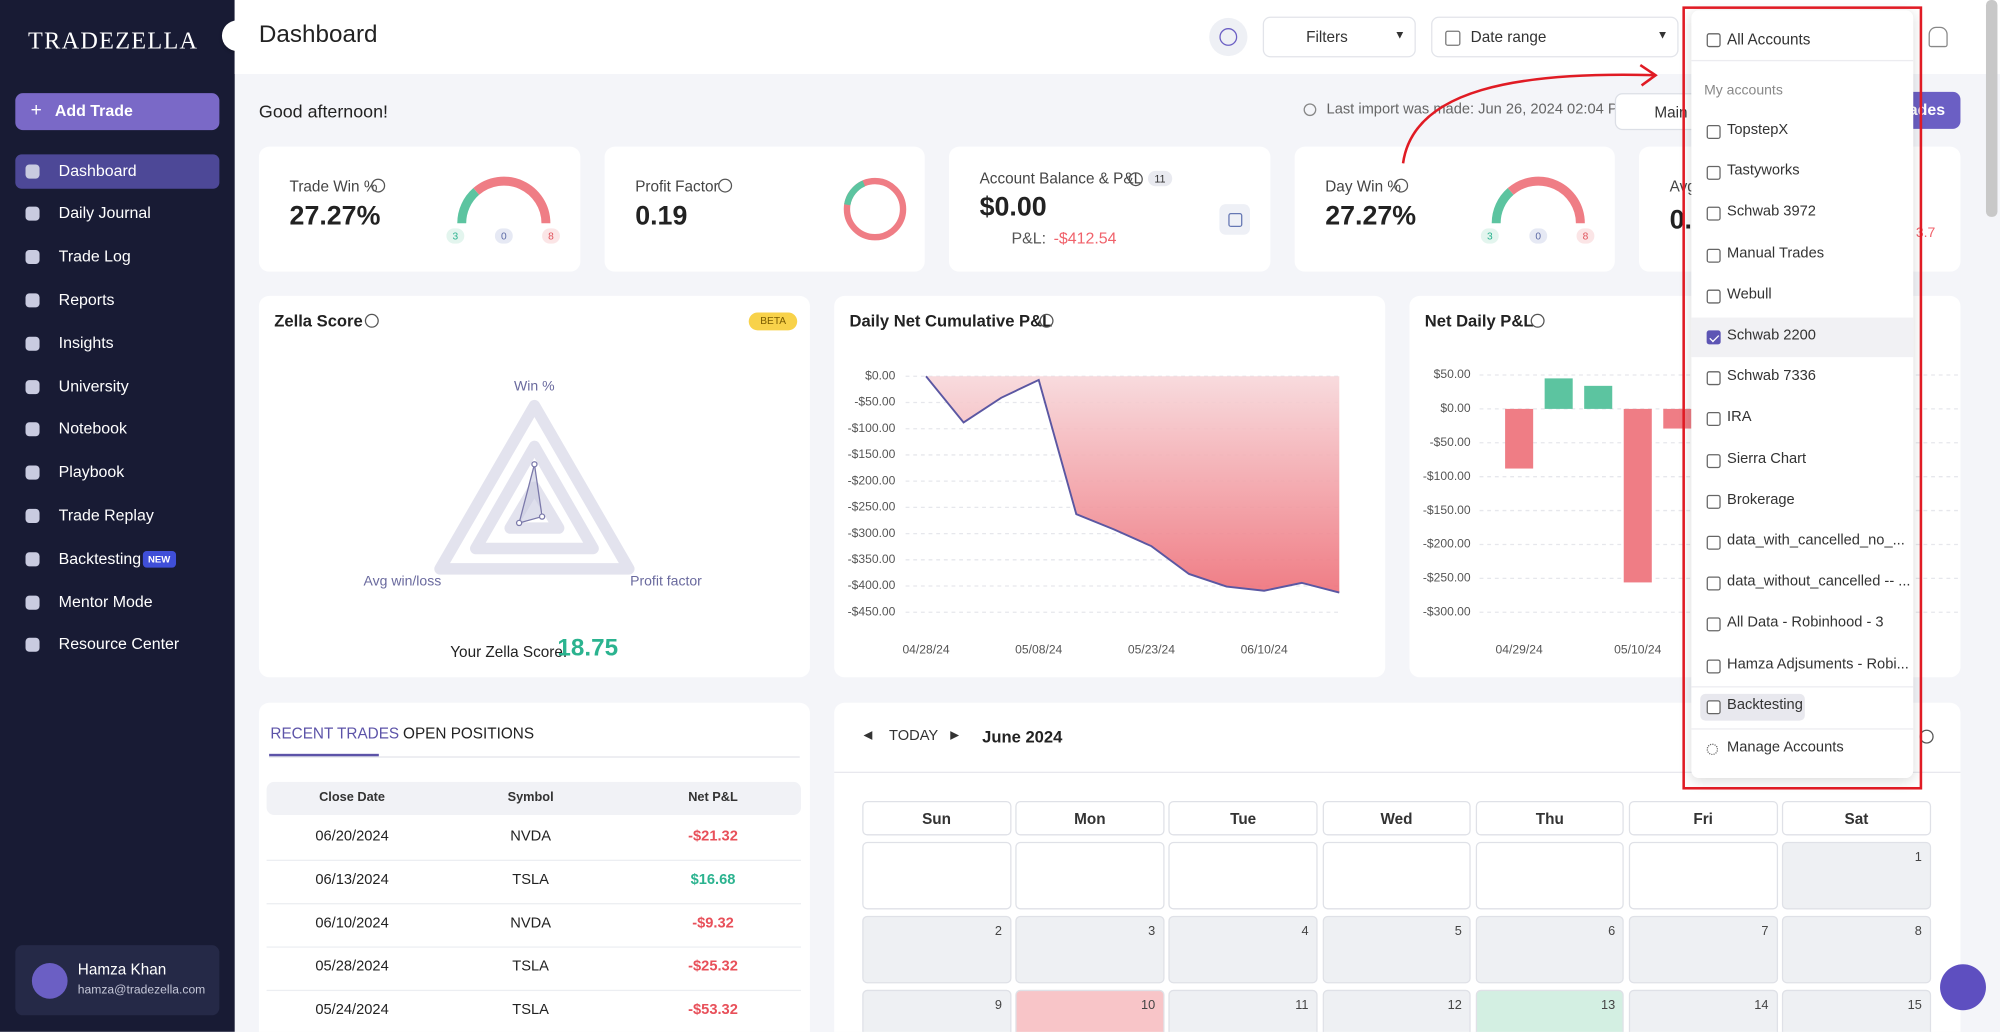 This screenshot has width=2000, height=1032. Describe the element at coordinates (1771, 335) in the screenshot. I see `account-item: Schwab 2200` at that location.